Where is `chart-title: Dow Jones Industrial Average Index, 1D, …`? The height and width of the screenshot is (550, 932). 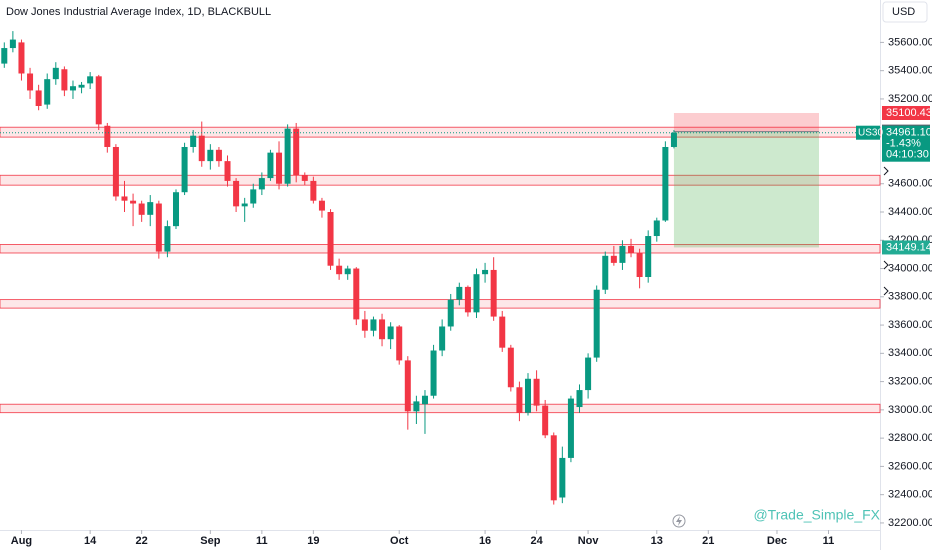 chart-title: Dow Jones Industrial Average Index, 1D, … is located at coordinates (138, 12).